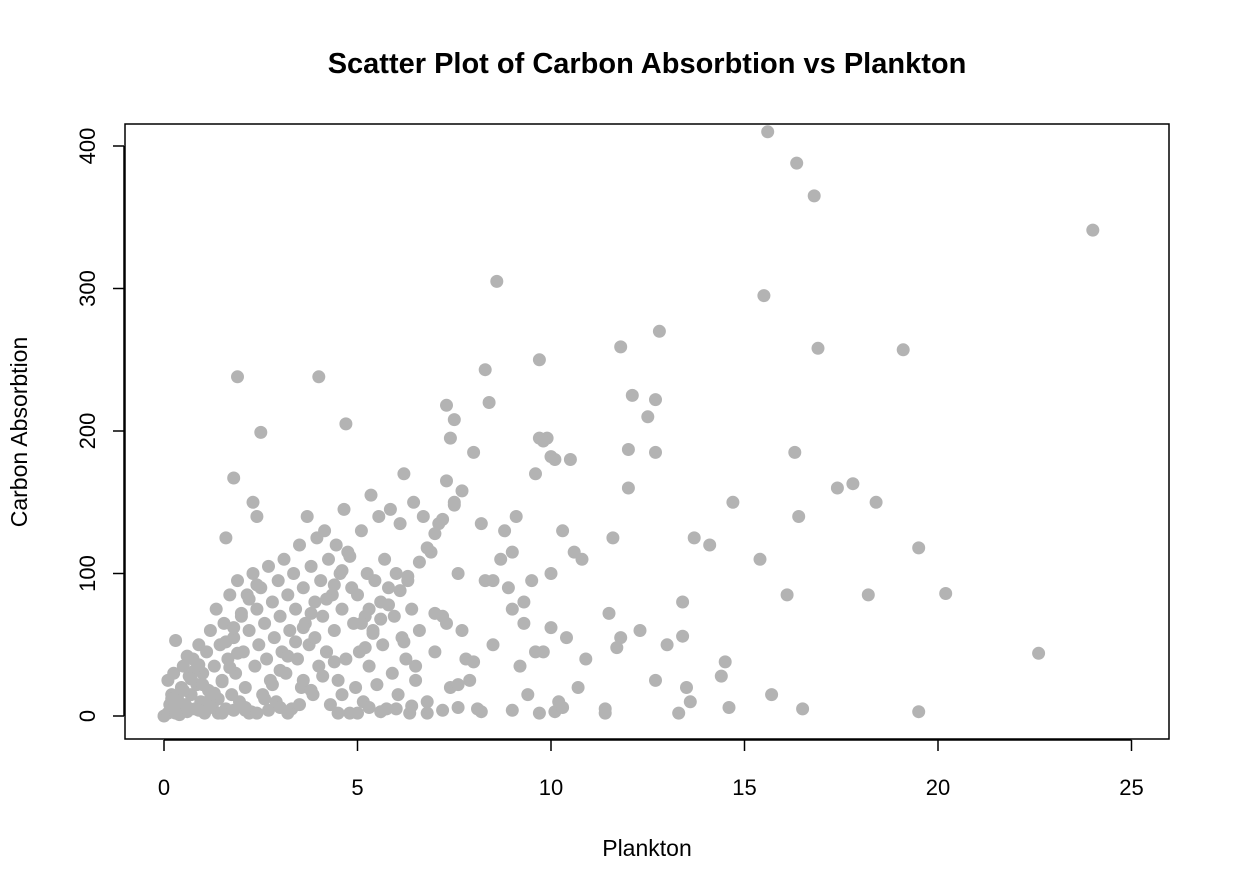 The image size is (1235, 896). I want to click on x-tick-label: 10, so click(551, 787).